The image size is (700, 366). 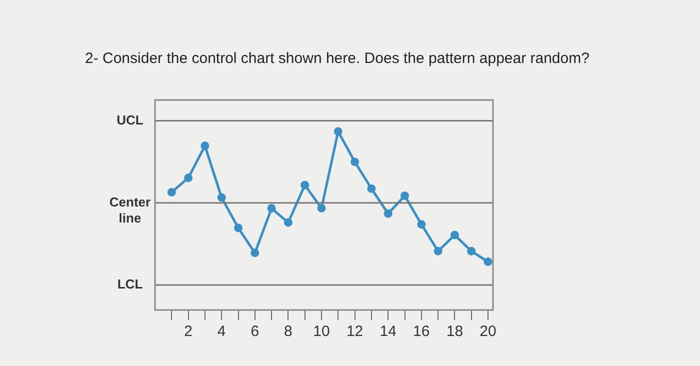 What do you see at coordinates (221, 331) in the screenshot?
I see `x-tick-label: 4` at bounding box center [221, 331].